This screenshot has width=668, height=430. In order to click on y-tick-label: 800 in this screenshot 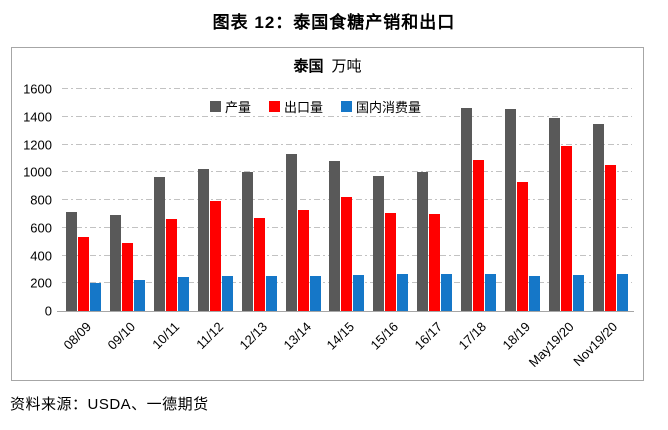, I will do `click(41, 200)`.